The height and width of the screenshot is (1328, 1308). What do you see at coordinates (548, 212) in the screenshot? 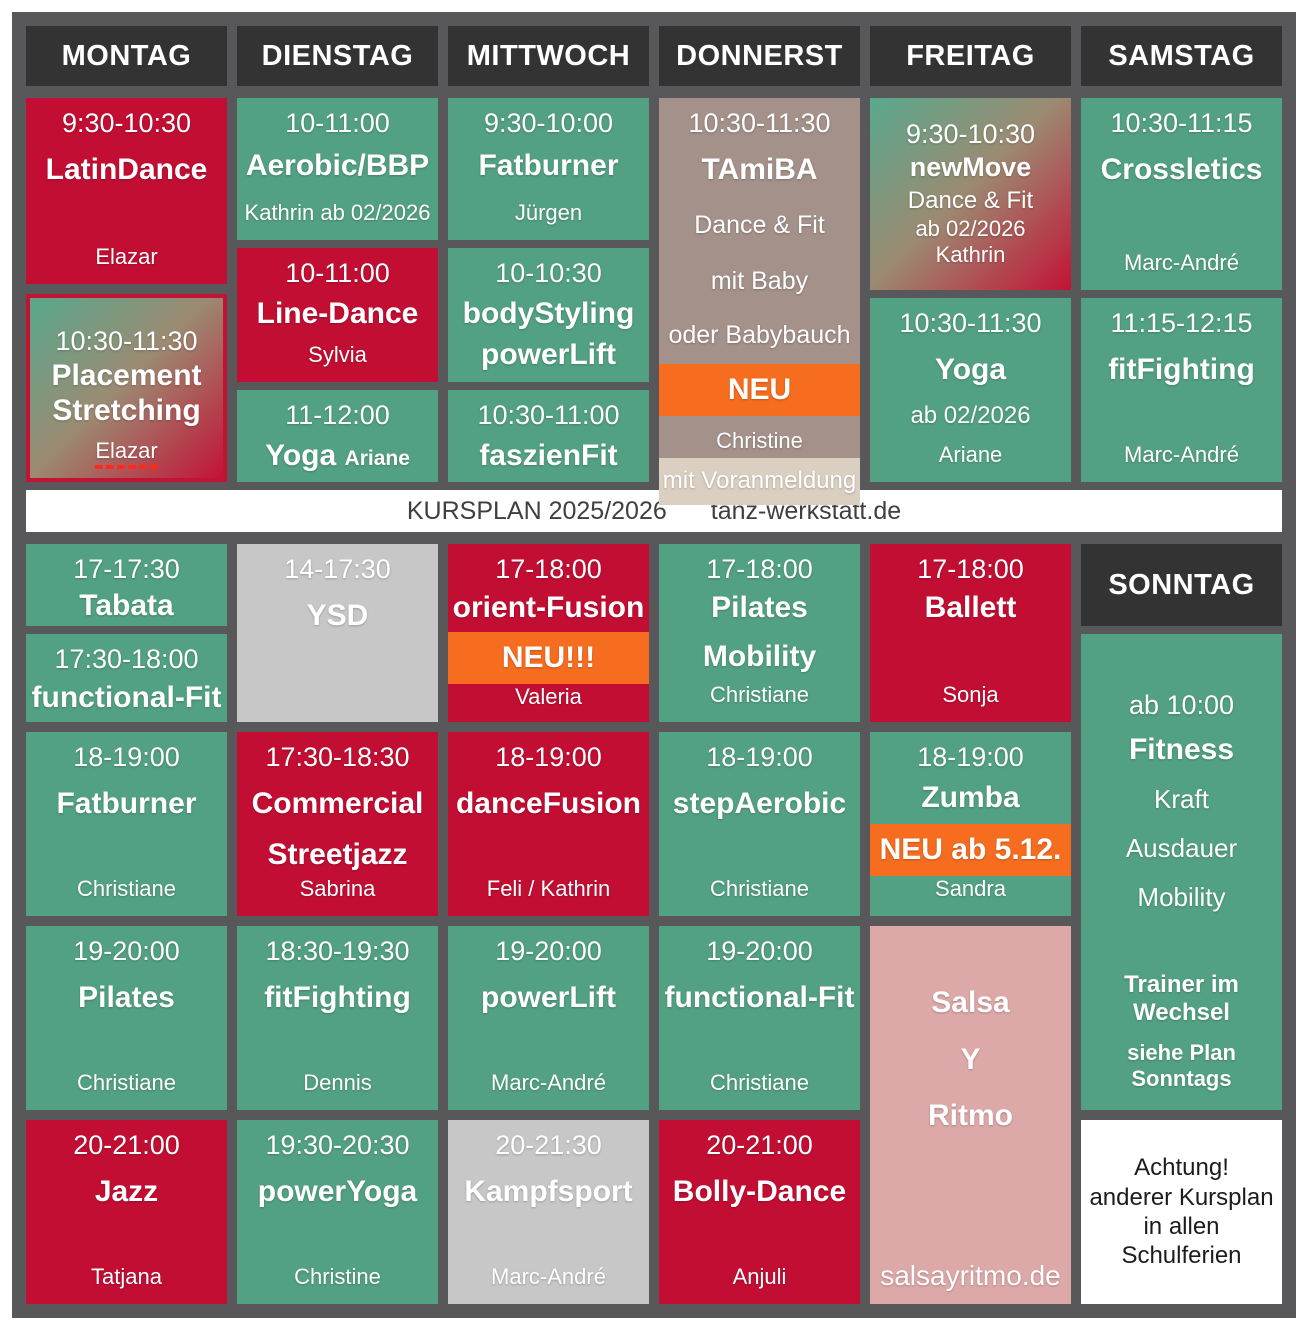
I see `trainer-name: Jürgen` at bounding box center [548, 212].